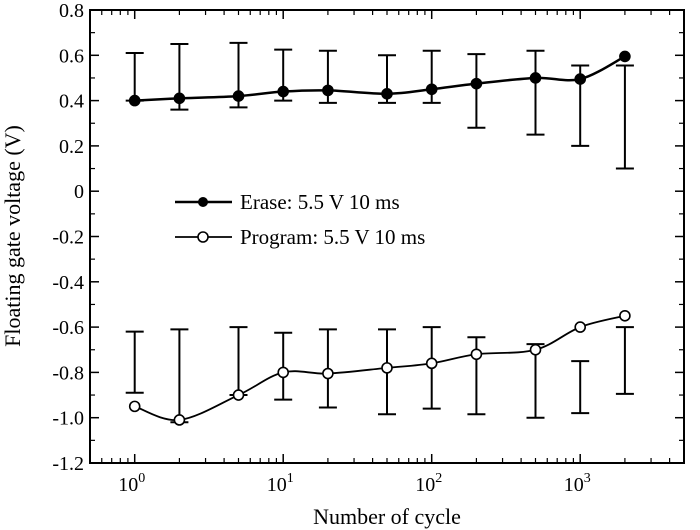 The height and width of the screenshot is (530, 700). Describe the element at coordinates (68, 373) in the screenshot. I see `y-tick-label: -0.8` at that location.